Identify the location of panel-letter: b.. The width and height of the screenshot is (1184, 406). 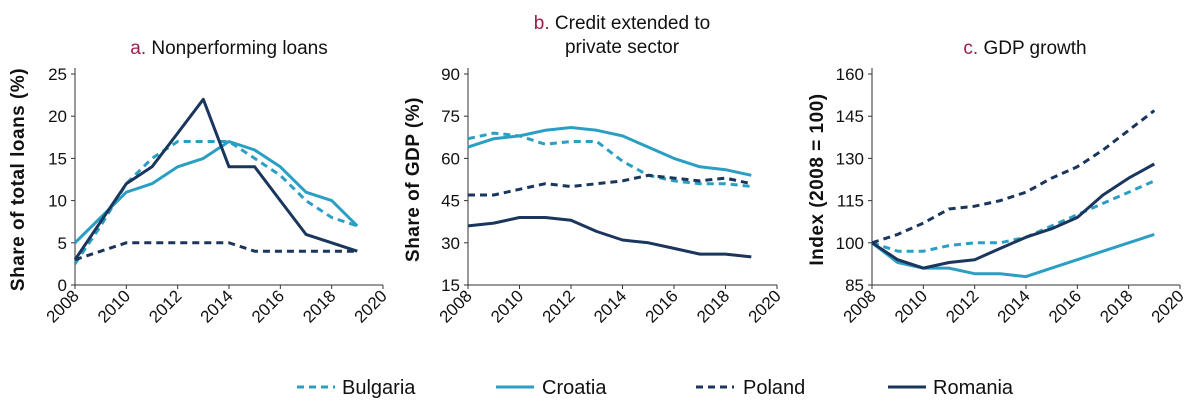
(544, 23).